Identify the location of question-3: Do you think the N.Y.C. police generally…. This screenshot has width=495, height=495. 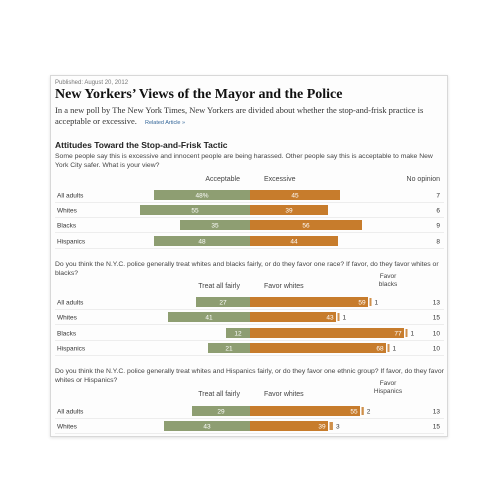
(249, 376).